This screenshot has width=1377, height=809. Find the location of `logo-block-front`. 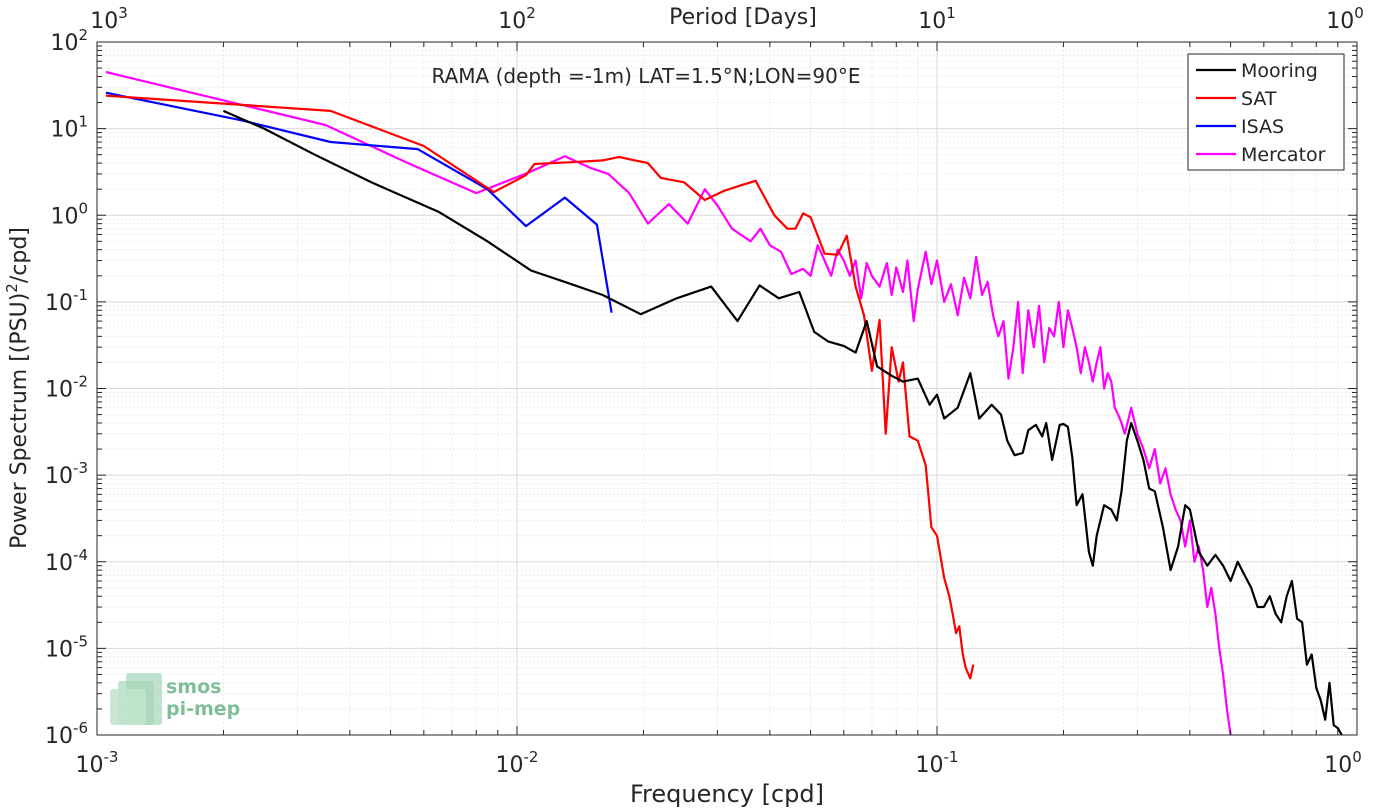

logo-block-front is located at coordinates (128, 707).